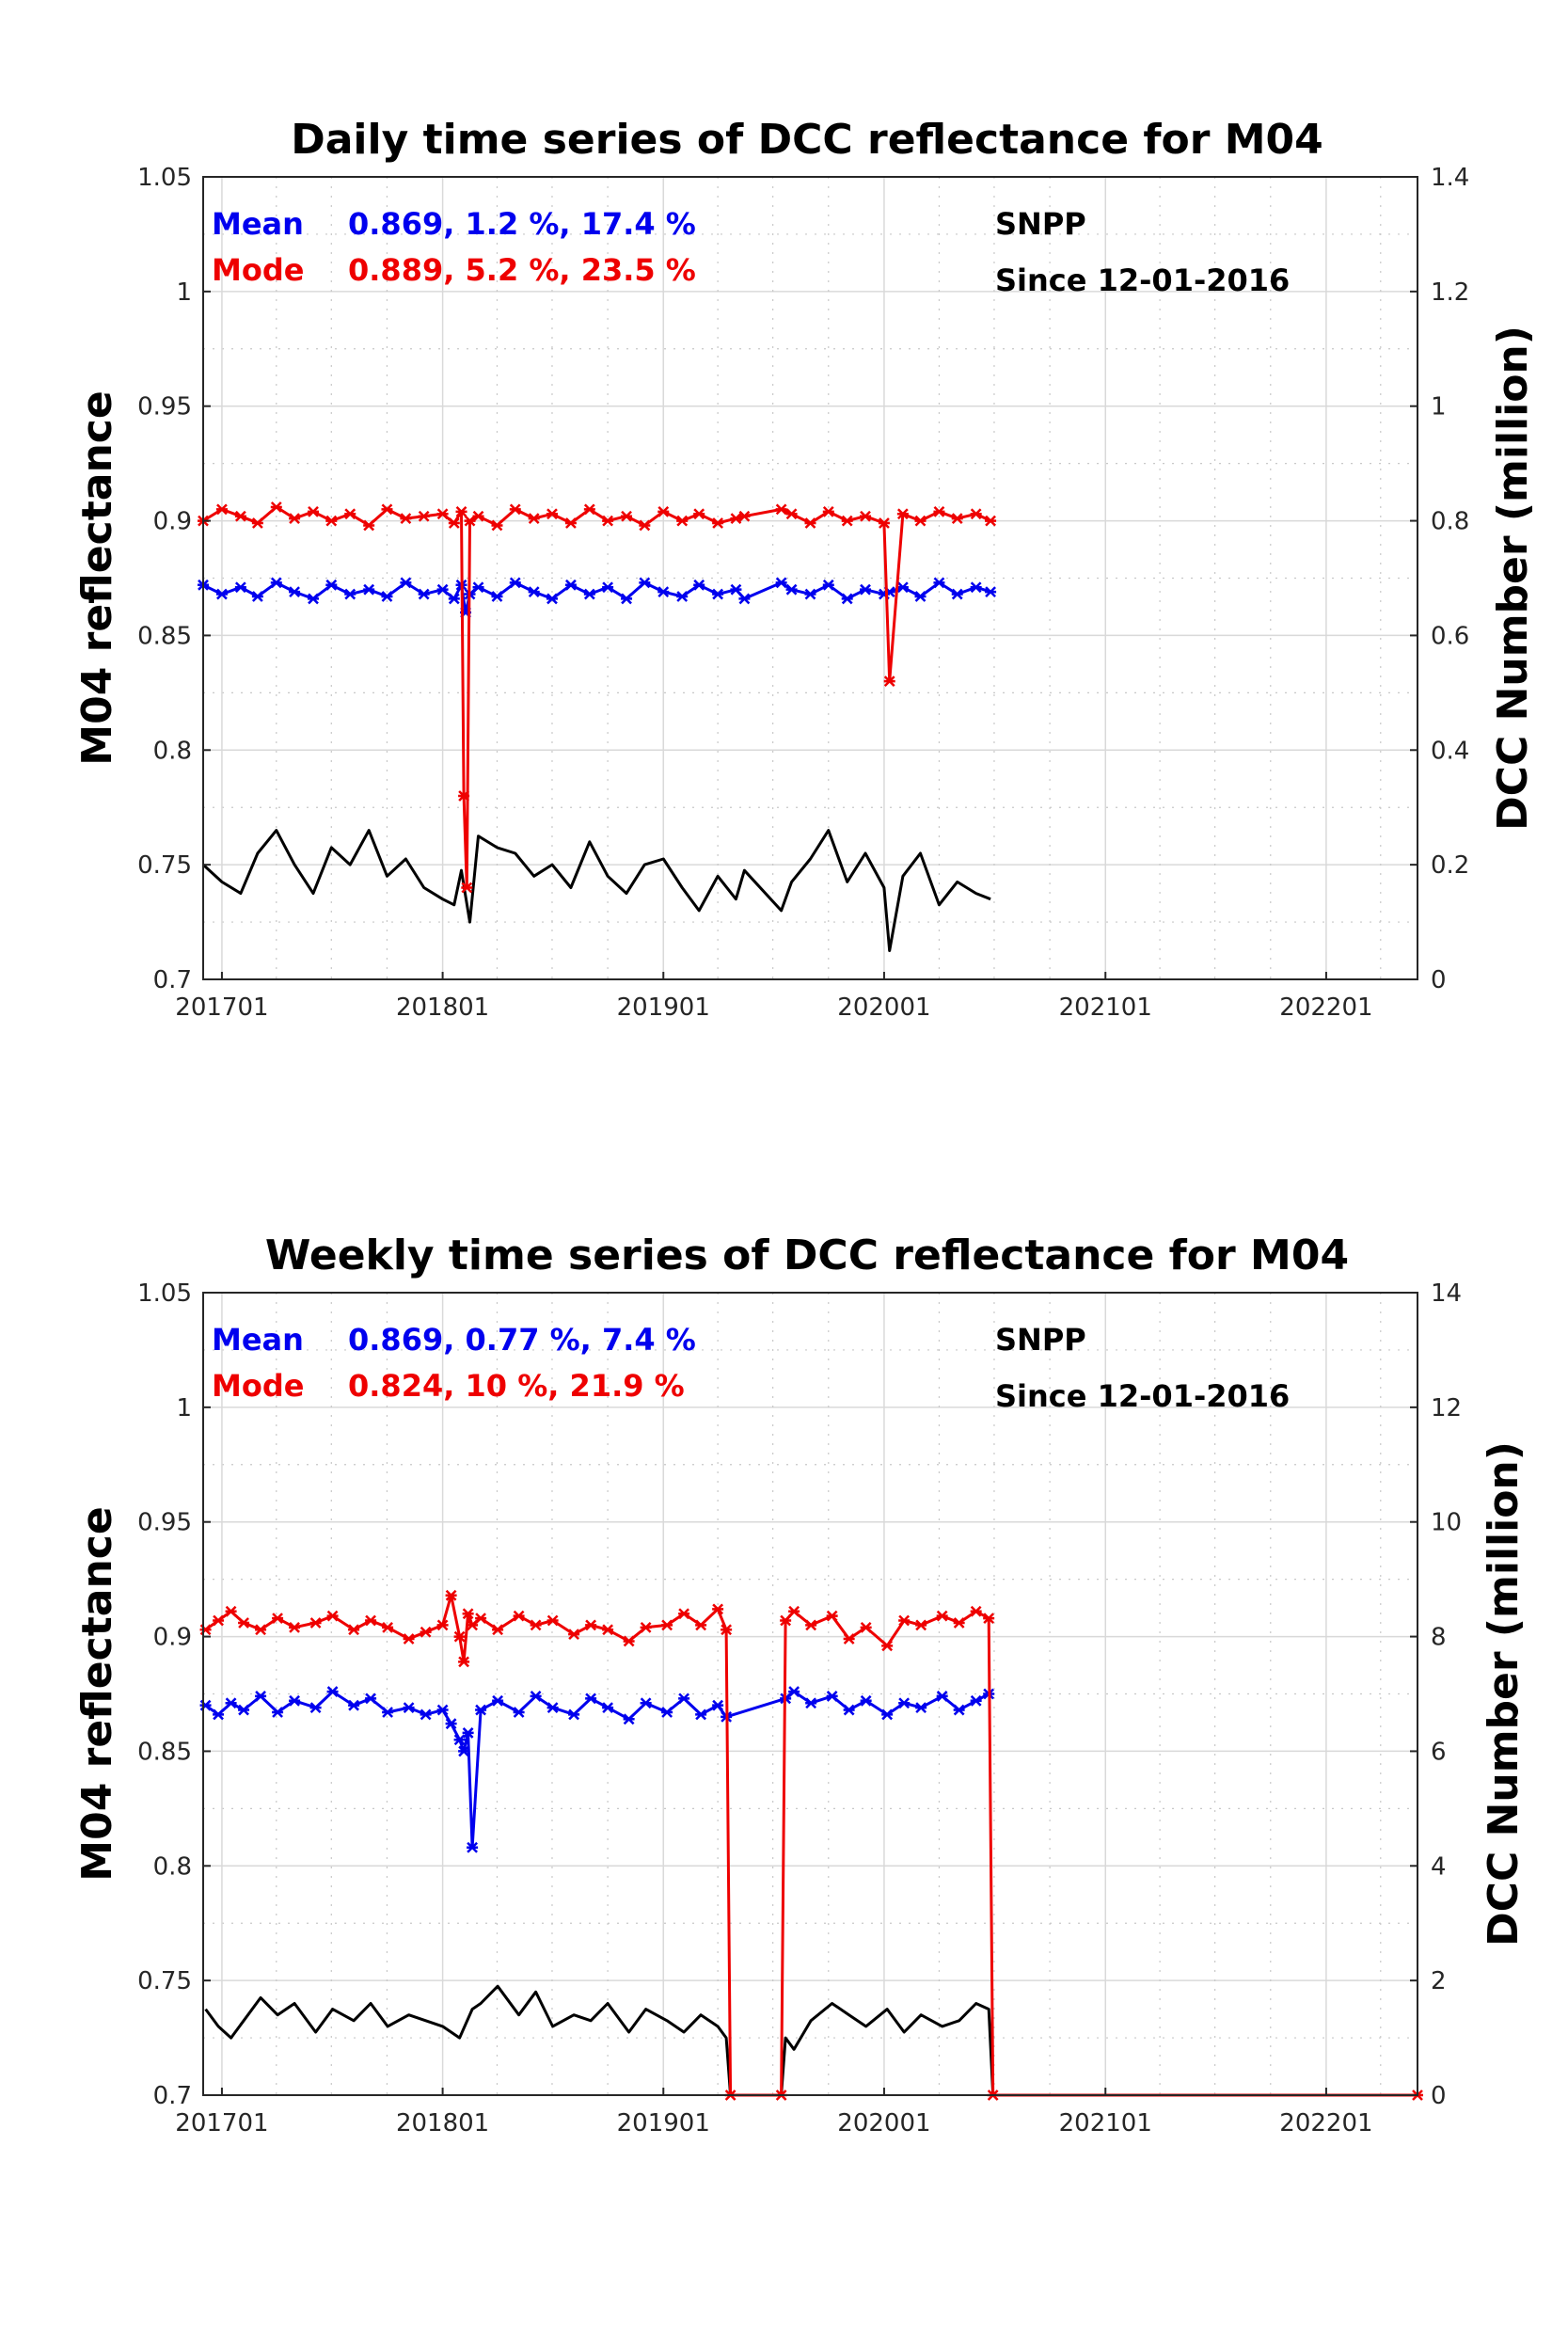 The image size is (1568, 2352). Describe the element at coordinates (258, 1386) in the screenshot. I see `mode-label: Mode` at that location.